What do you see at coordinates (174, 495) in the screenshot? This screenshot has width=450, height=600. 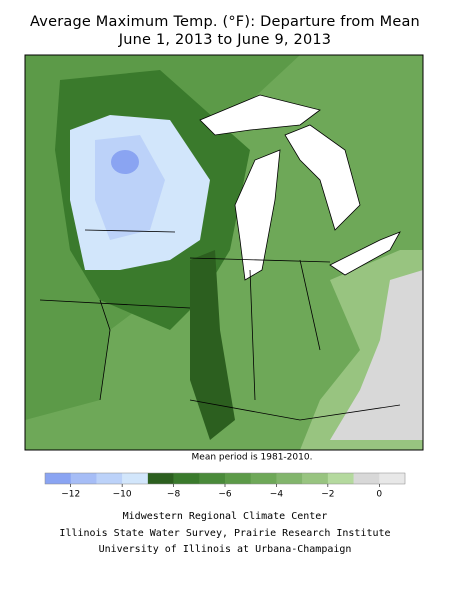 I see `tick-label: −8` at bounding box center [174, 495].